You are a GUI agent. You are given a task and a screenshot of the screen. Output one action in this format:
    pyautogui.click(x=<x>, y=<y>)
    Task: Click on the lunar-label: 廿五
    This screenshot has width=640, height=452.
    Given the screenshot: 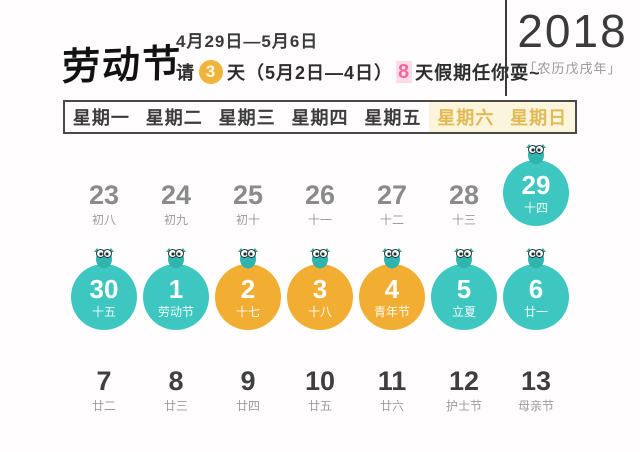 What is the action you would take?
    pyautogui.click(x=319, y=406)
    